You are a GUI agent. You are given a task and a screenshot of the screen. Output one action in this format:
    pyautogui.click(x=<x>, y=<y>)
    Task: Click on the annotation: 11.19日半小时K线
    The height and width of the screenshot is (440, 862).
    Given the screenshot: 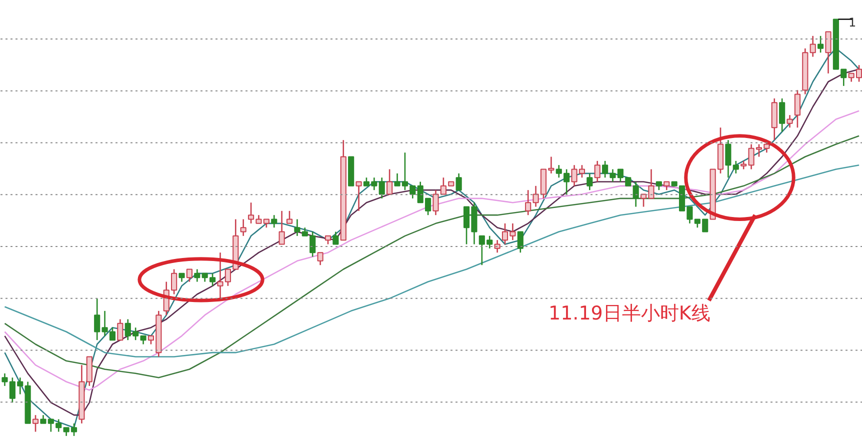 What is the action you would take?
    pyautogui.click(x=629, y=313)
    